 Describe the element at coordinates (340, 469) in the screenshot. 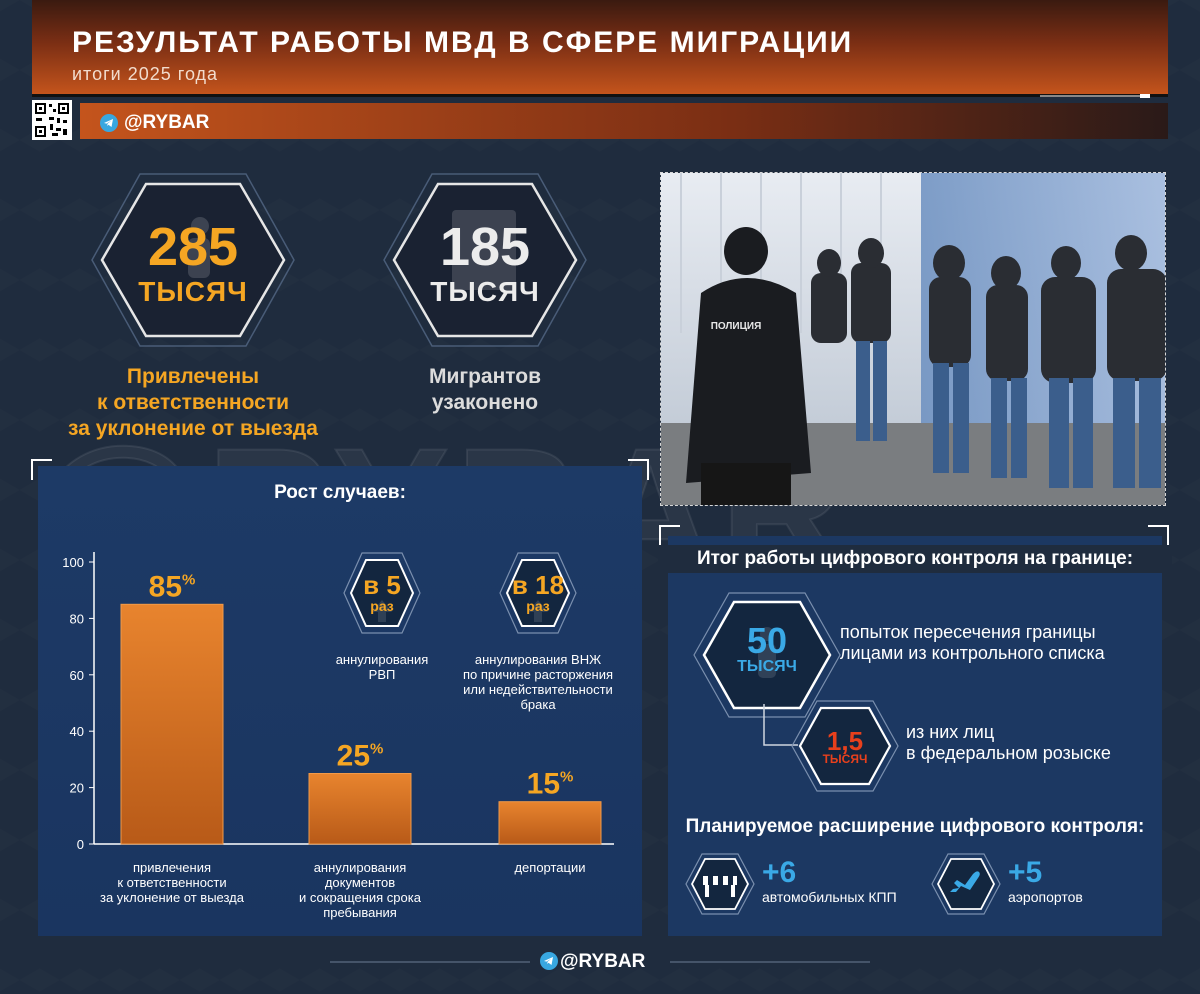

I see `chart-panel-corners` at that location.